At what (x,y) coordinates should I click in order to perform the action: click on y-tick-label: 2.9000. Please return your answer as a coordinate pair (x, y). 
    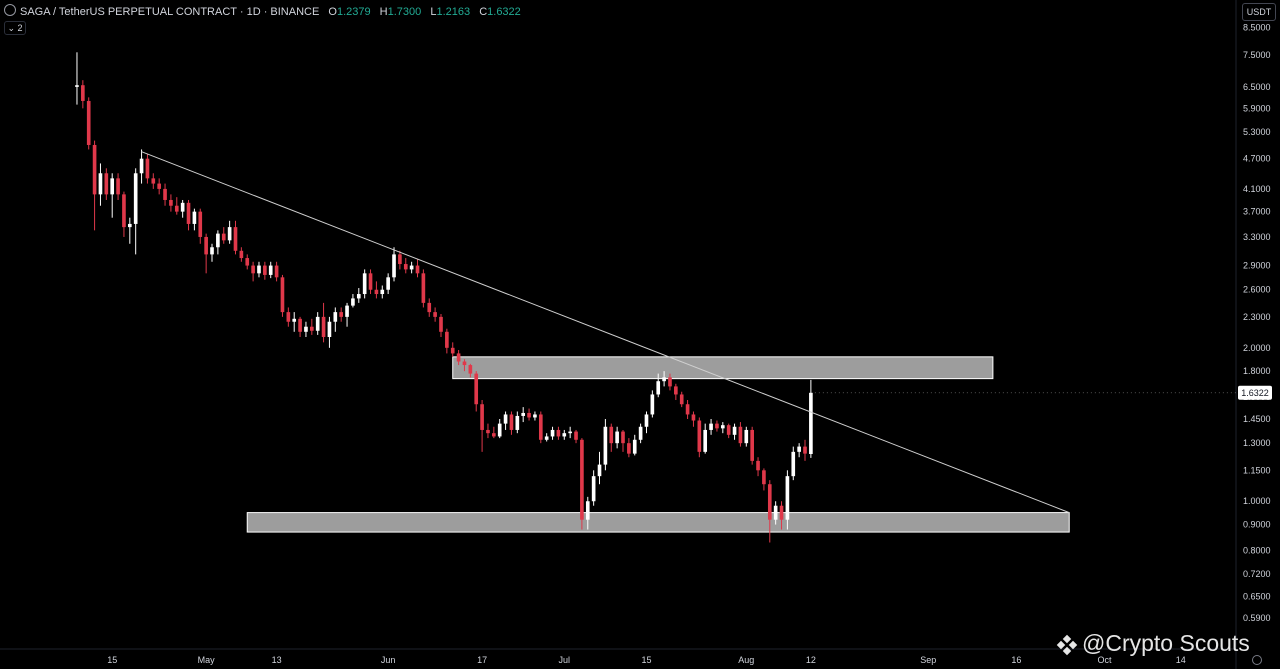
    Looking at the image, I should click on (1257, 266).